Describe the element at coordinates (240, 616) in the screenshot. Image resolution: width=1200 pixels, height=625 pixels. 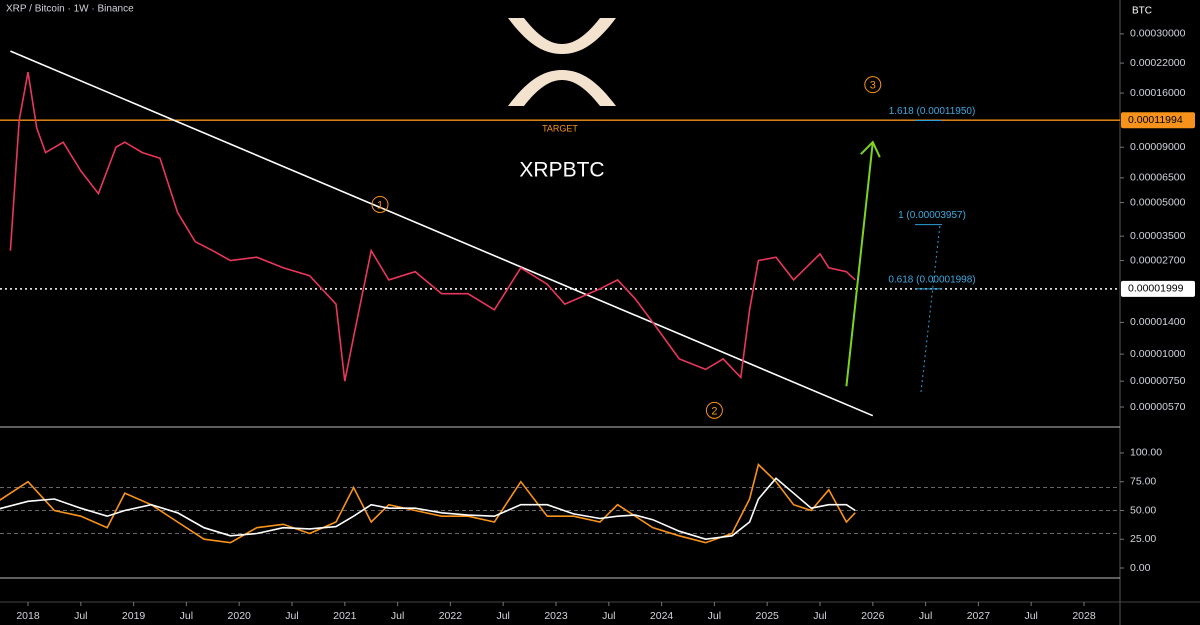
I see `x-tick-label: 2020` at that location.